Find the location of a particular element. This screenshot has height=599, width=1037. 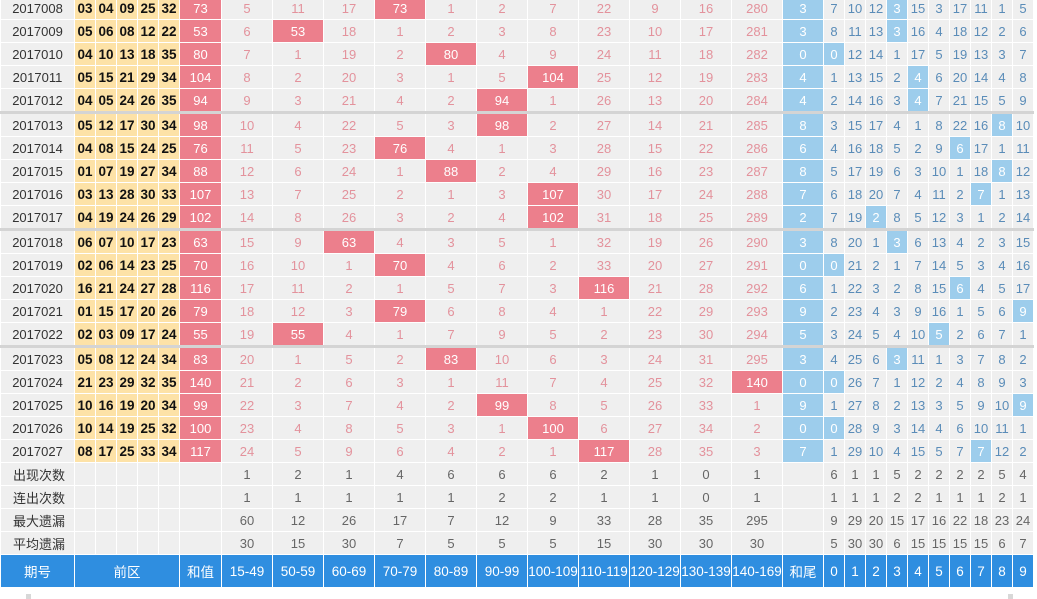

header-range-120-129: 120-129 is located at coordinates (655, 571).